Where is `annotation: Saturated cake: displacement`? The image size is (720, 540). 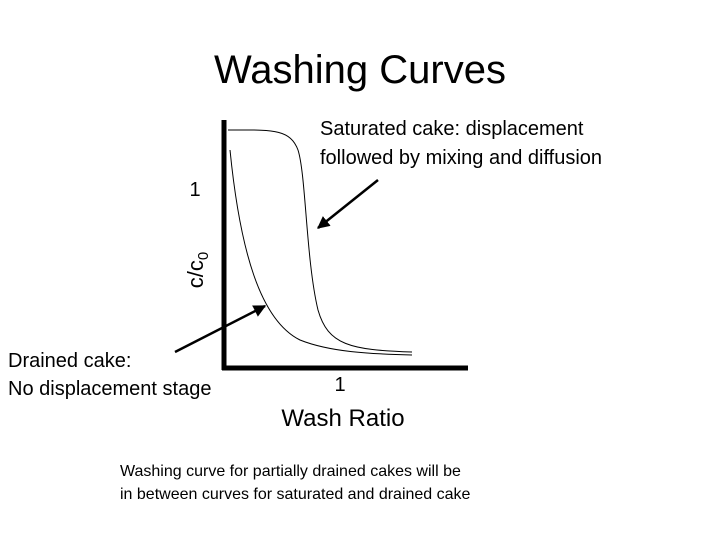
annotation: Saturated cake: displacement is located at coordinates (452, 129).